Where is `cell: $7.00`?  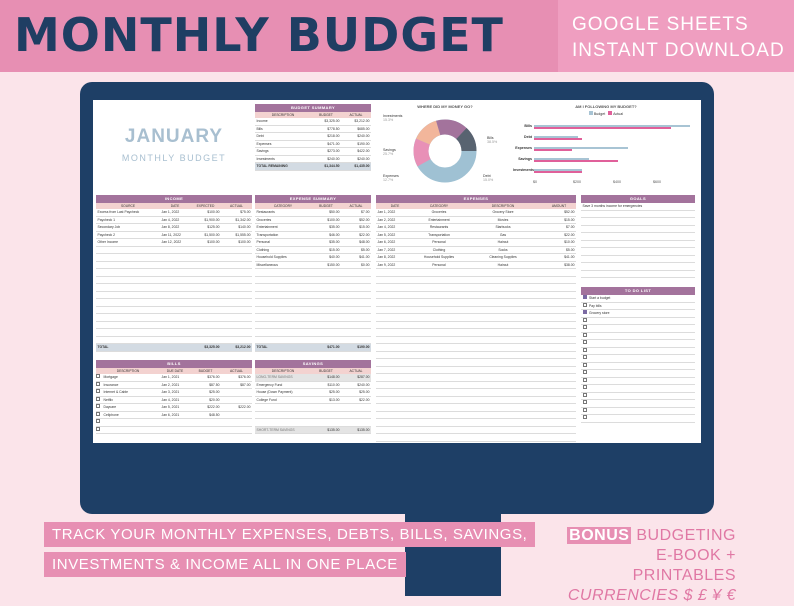 cell: $7.00 is located at coordinates (365, 212).